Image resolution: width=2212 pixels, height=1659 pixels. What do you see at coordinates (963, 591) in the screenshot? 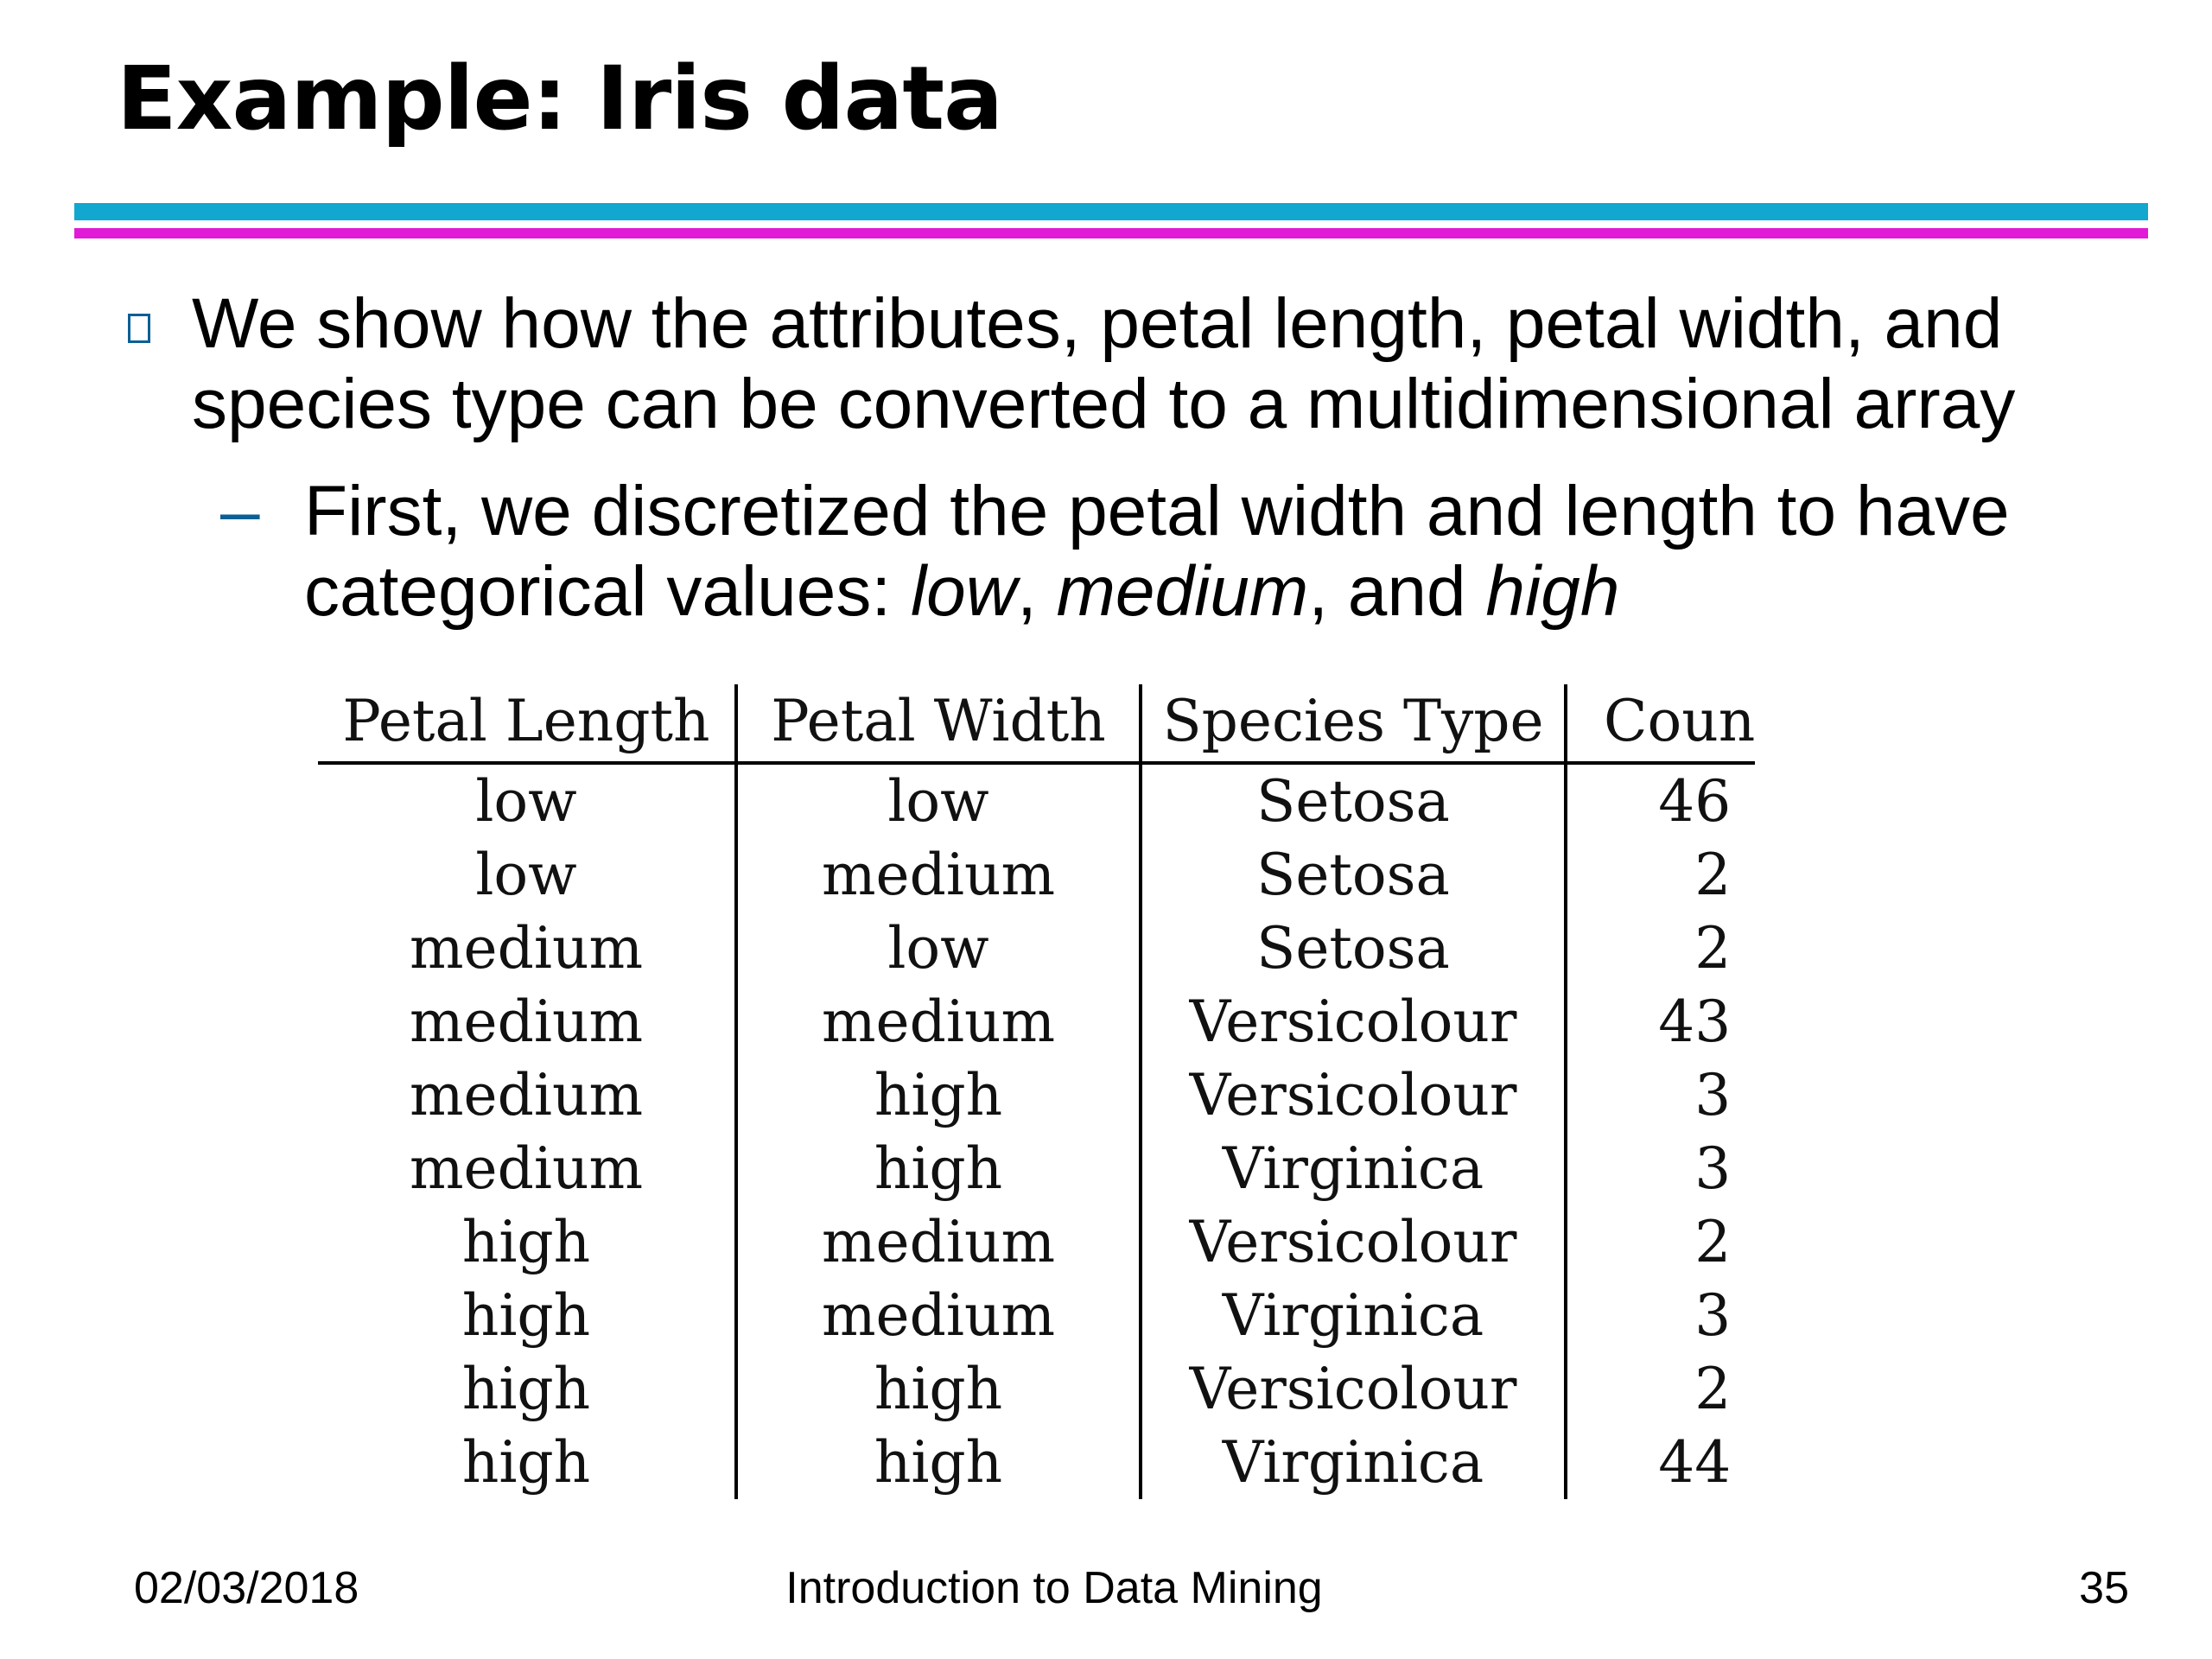
I see `term-low: low` at bounding box center [963, 591].